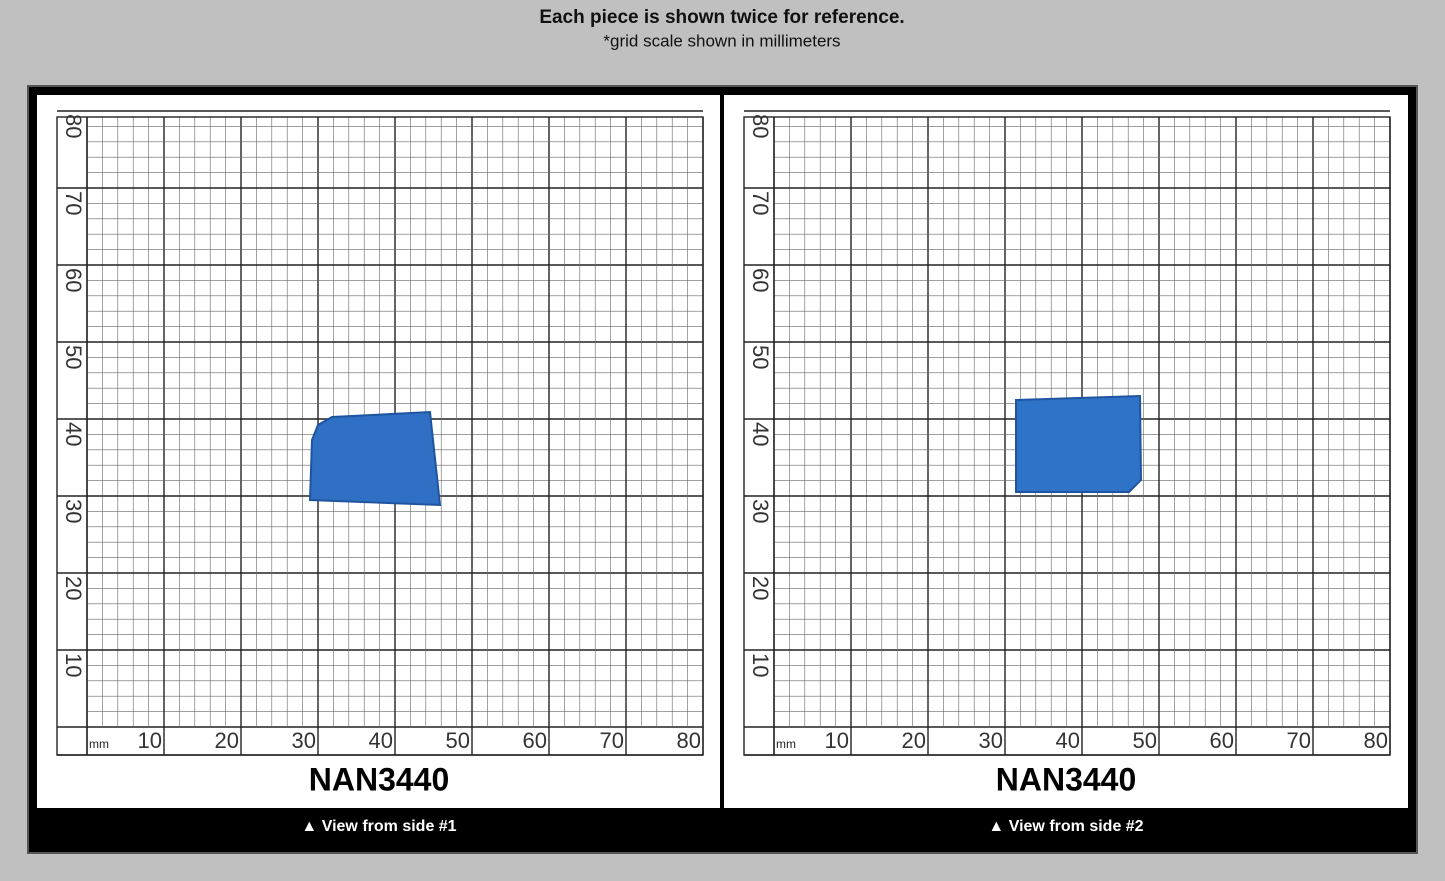  I want to click on caption: ▲ View from side #2, so click(1065, 826).